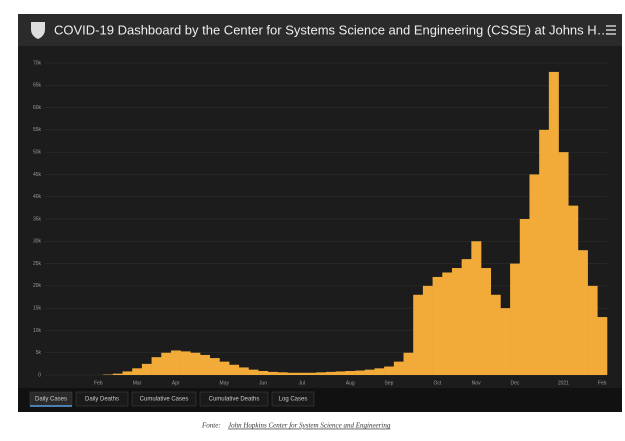 This screenshot has width=625, height=441. I want to click on x-tick-label: Dec, so click(514, 383).